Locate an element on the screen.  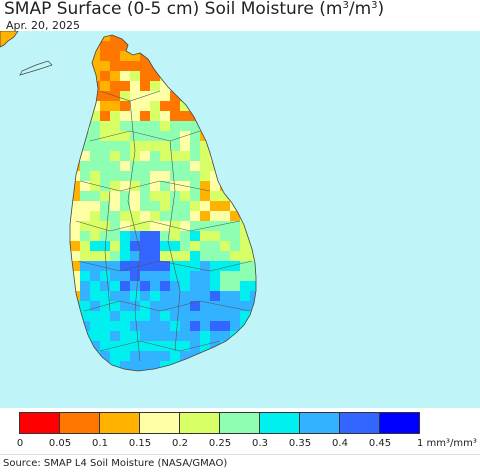
india-coastline is located at coordinates (26, 53).